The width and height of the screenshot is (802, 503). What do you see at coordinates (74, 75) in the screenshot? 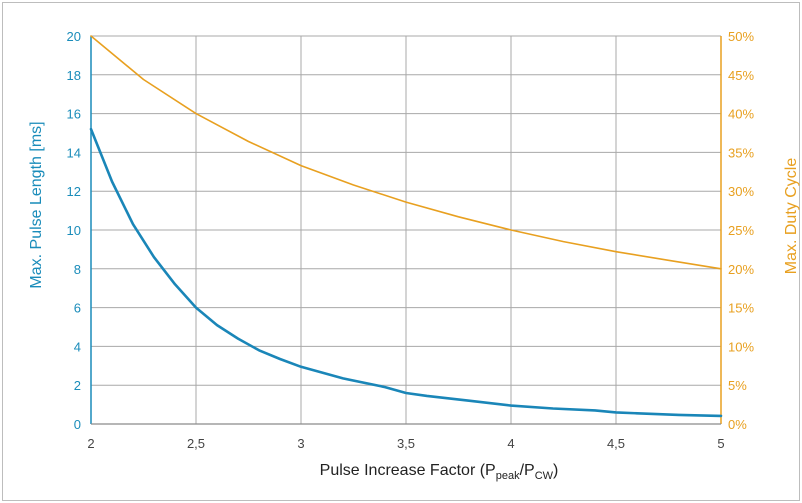
I see `y-left-tick-label: 18` at bounding box center [74, 75].